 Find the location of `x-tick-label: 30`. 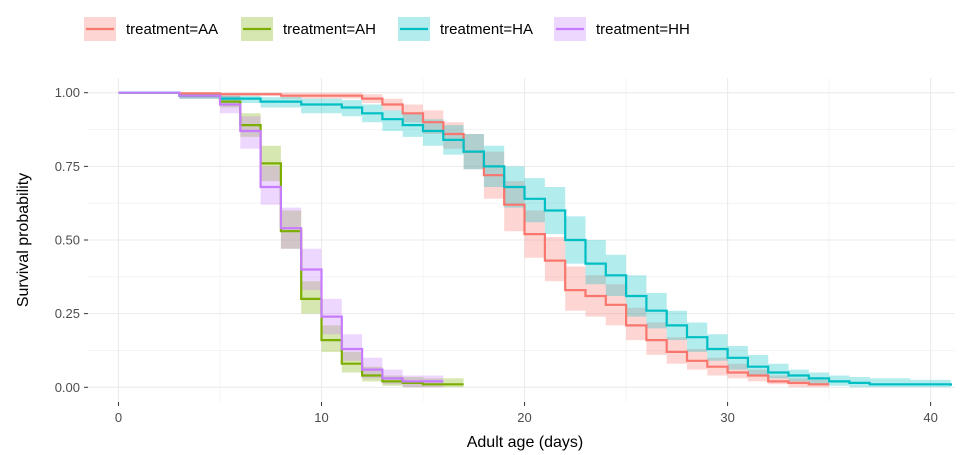

x-tick-label: 30 is located at coordinates (727, 417).